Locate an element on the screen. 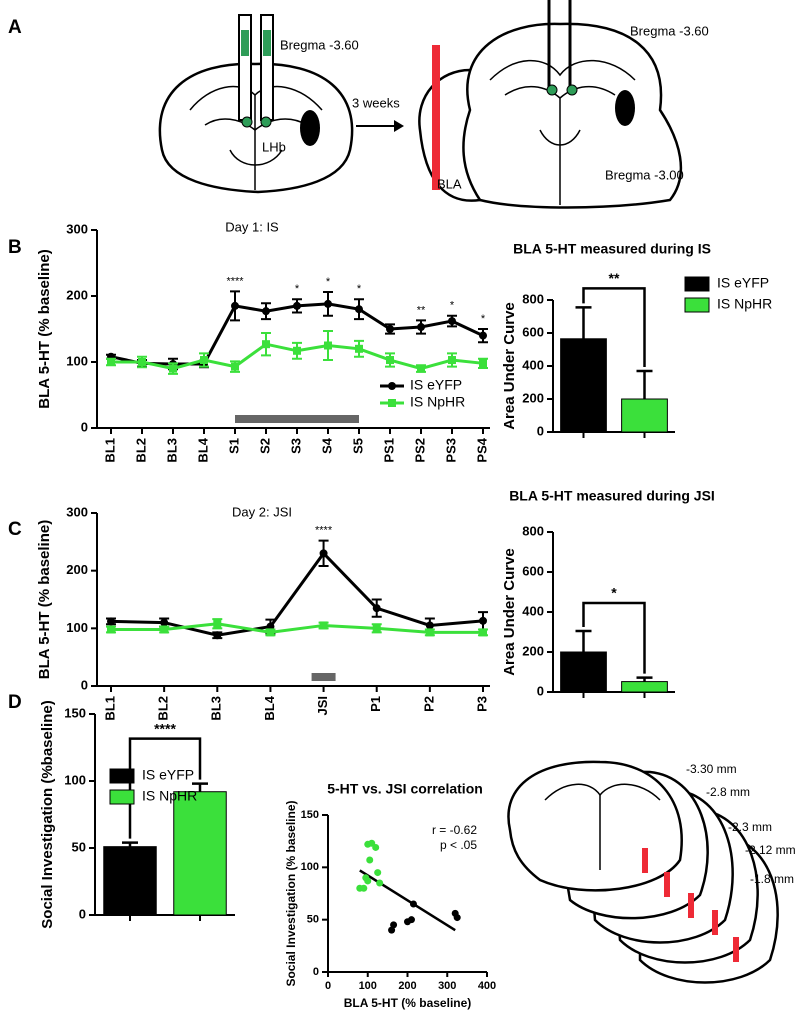 This screenshot has height=1013, width=795. chart-title: 5-HT vs. JSI correlation is located at coordinates (405, 789).